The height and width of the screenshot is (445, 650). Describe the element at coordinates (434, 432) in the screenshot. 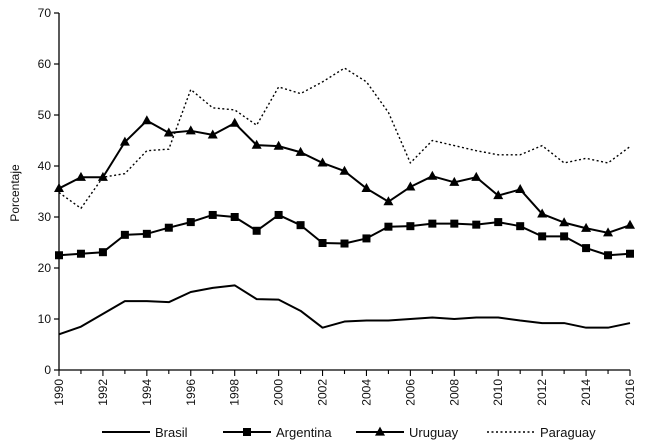

I see `legend-label-uruguay: Uruguay` at that location.